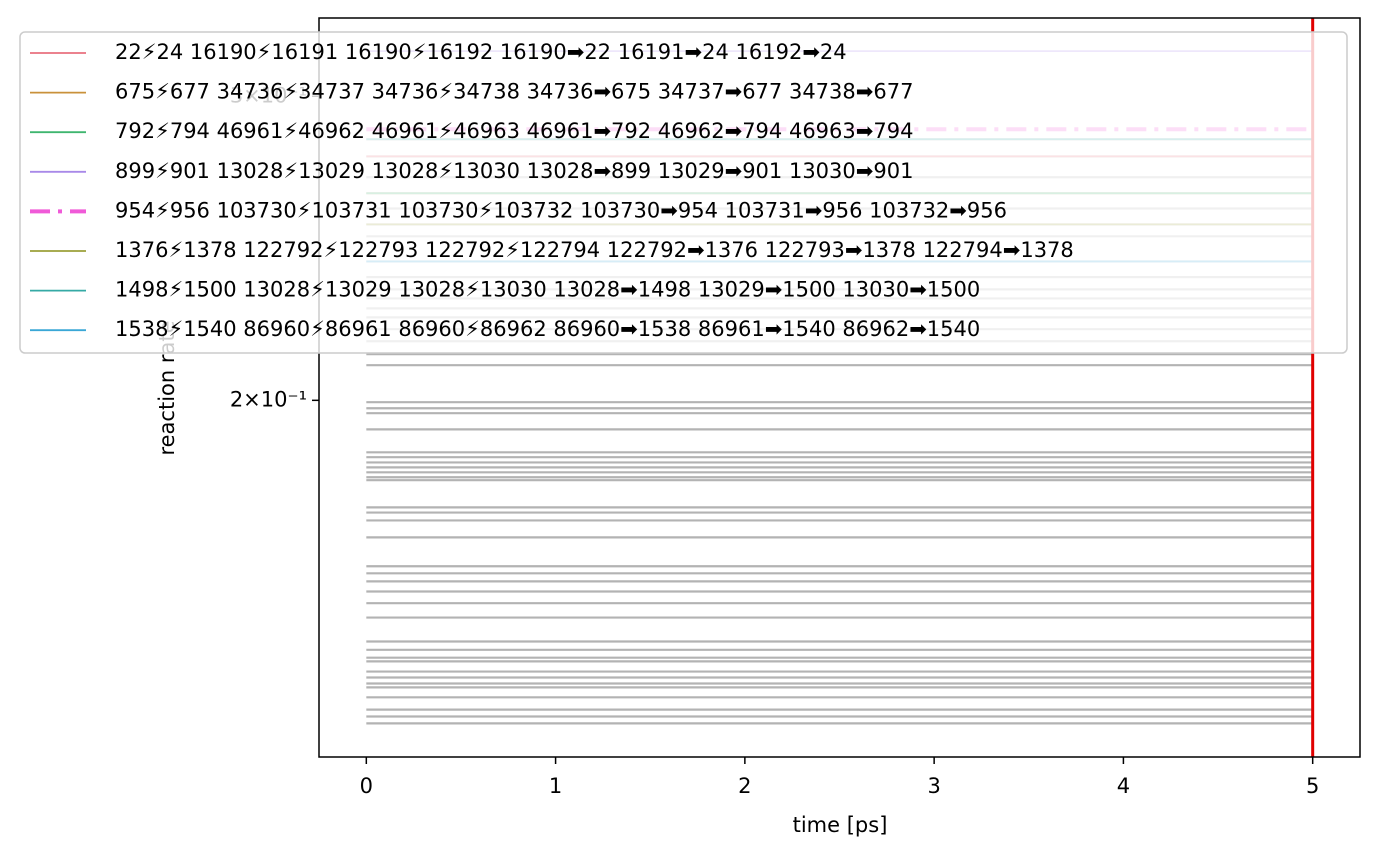  Describe the element at coordinates (1123, 786) in the screenshot. I see `x-tick-label: 4` at that location.